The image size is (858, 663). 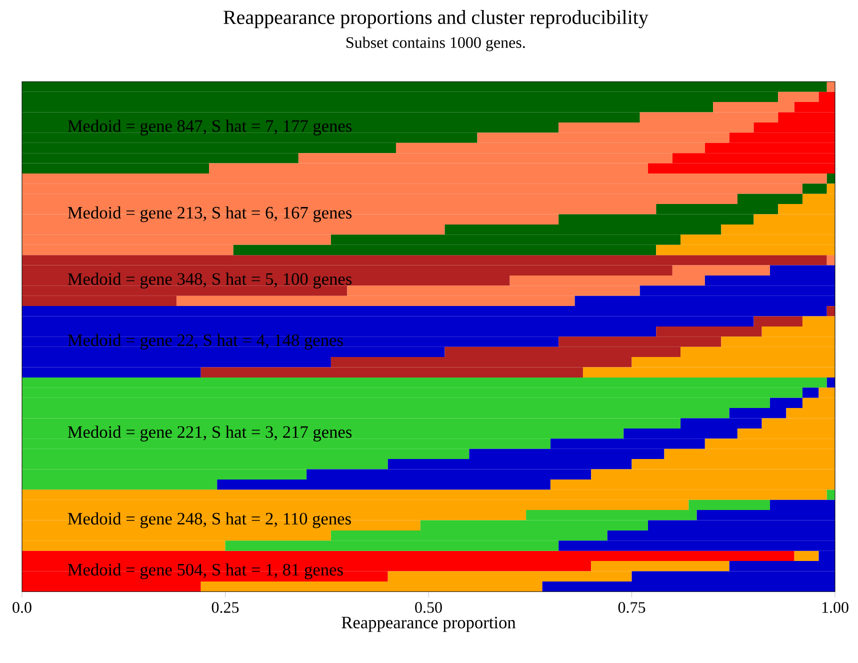 What do you see at coordinates (632, 607) in the screenshot?
I see `x-tick-label: 0.75` at bounding box center [632, 607].